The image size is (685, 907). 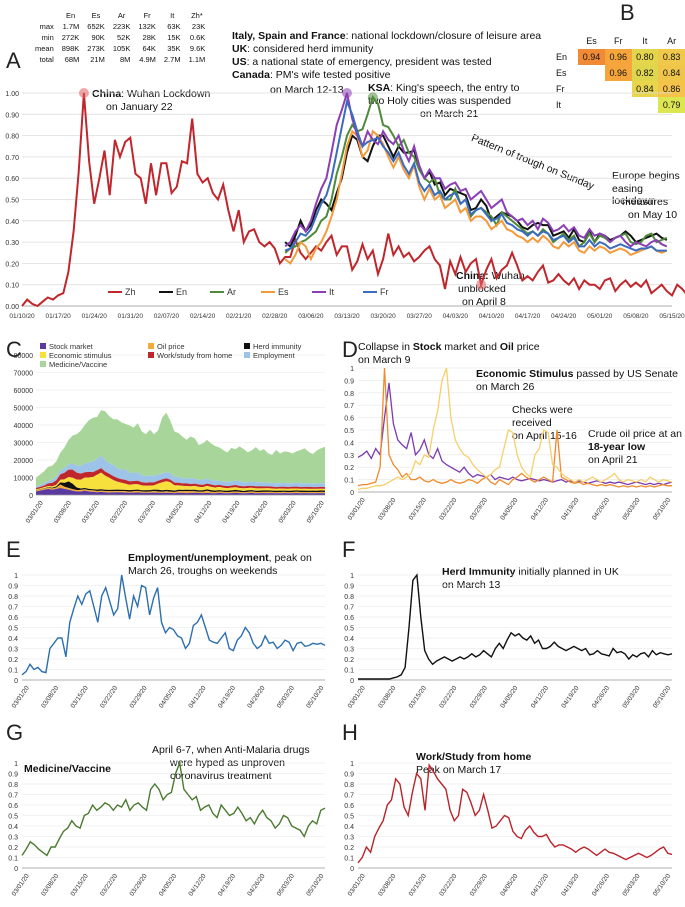 I want to click on legend-label: Work/study from home, so click(x=194, y=355).